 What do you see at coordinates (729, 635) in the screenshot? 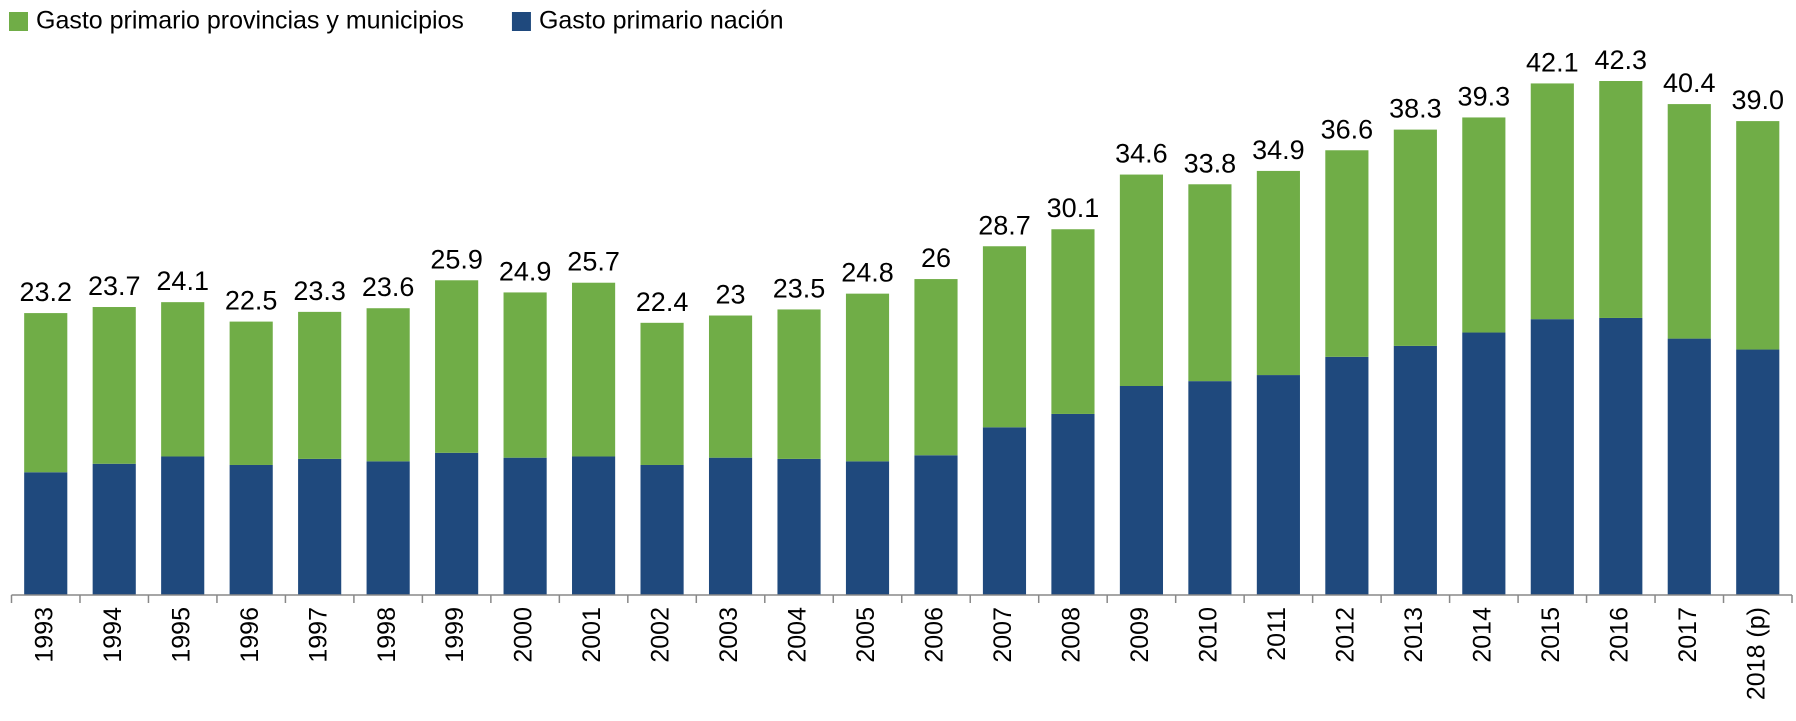
I see `x-tick-label: 2003` at bounding box center [729, 635].